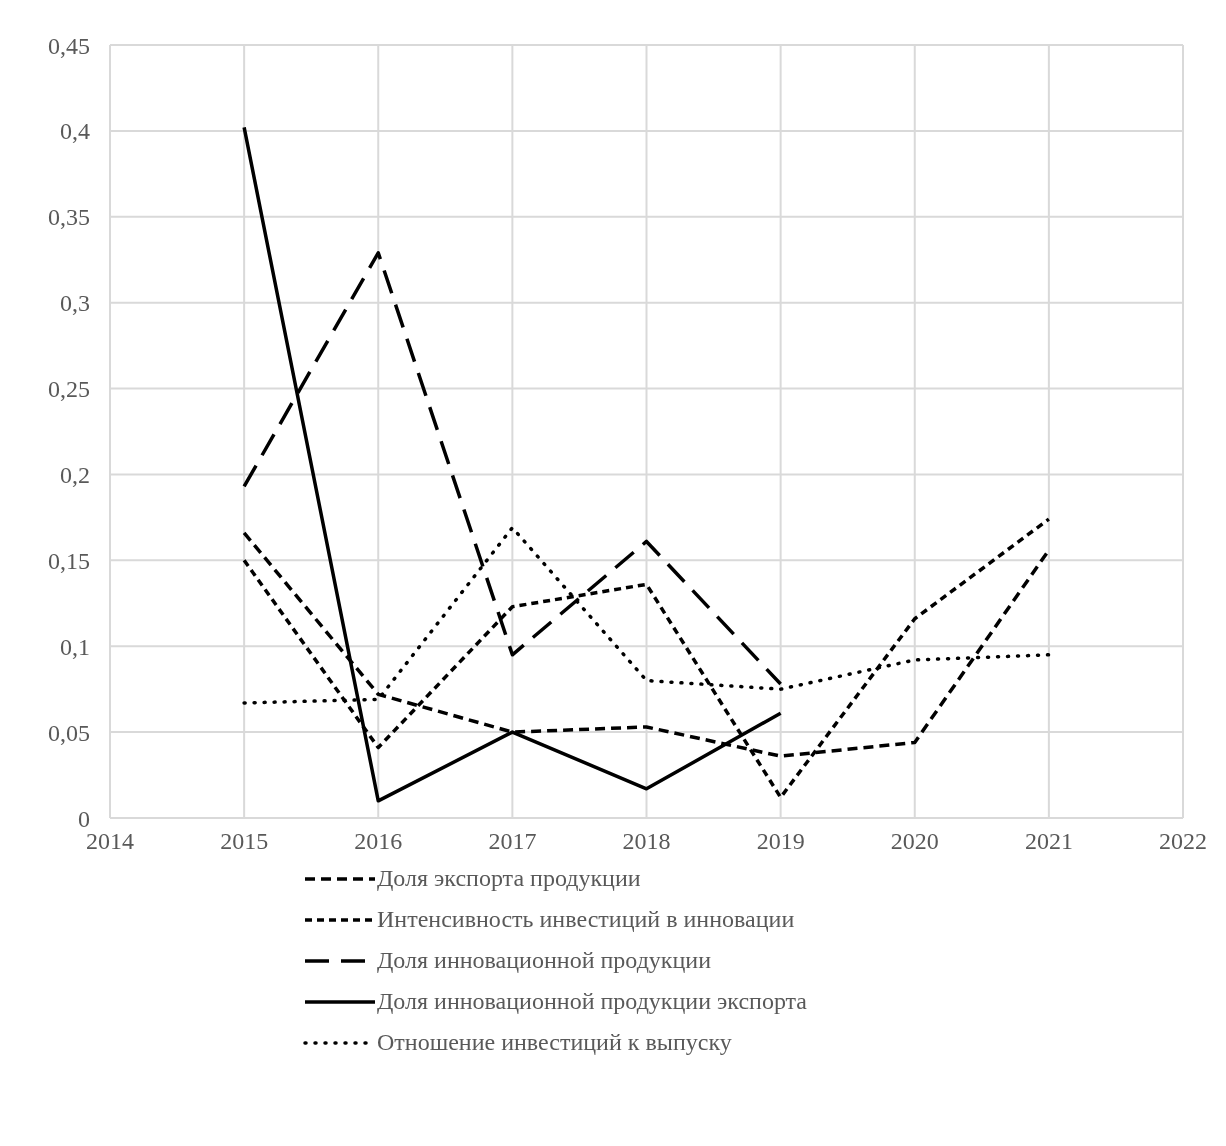 Image resolution: width=1226 pixels, height=1146 pixels. Describe the element at coordinates (69, 45) in the screenshot. I see `y-tick-label: 0,45` at that location.